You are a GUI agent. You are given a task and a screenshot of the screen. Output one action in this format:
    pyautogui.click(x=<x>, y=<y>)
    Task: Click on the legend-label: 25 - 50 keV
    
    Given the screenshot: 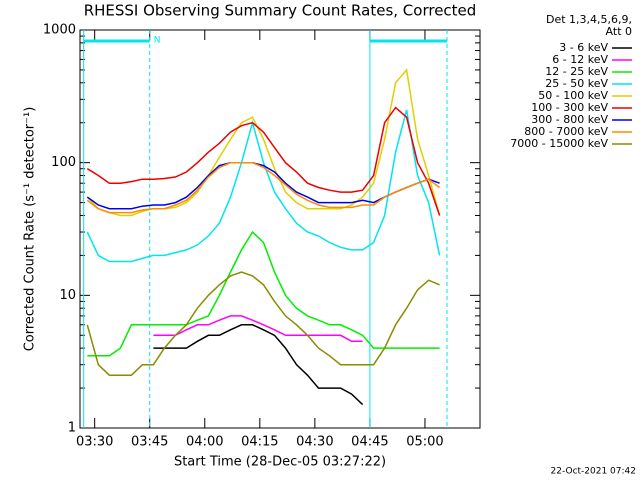 What is the action you would take?
    pyautogui.click(x=576, y=83)
    